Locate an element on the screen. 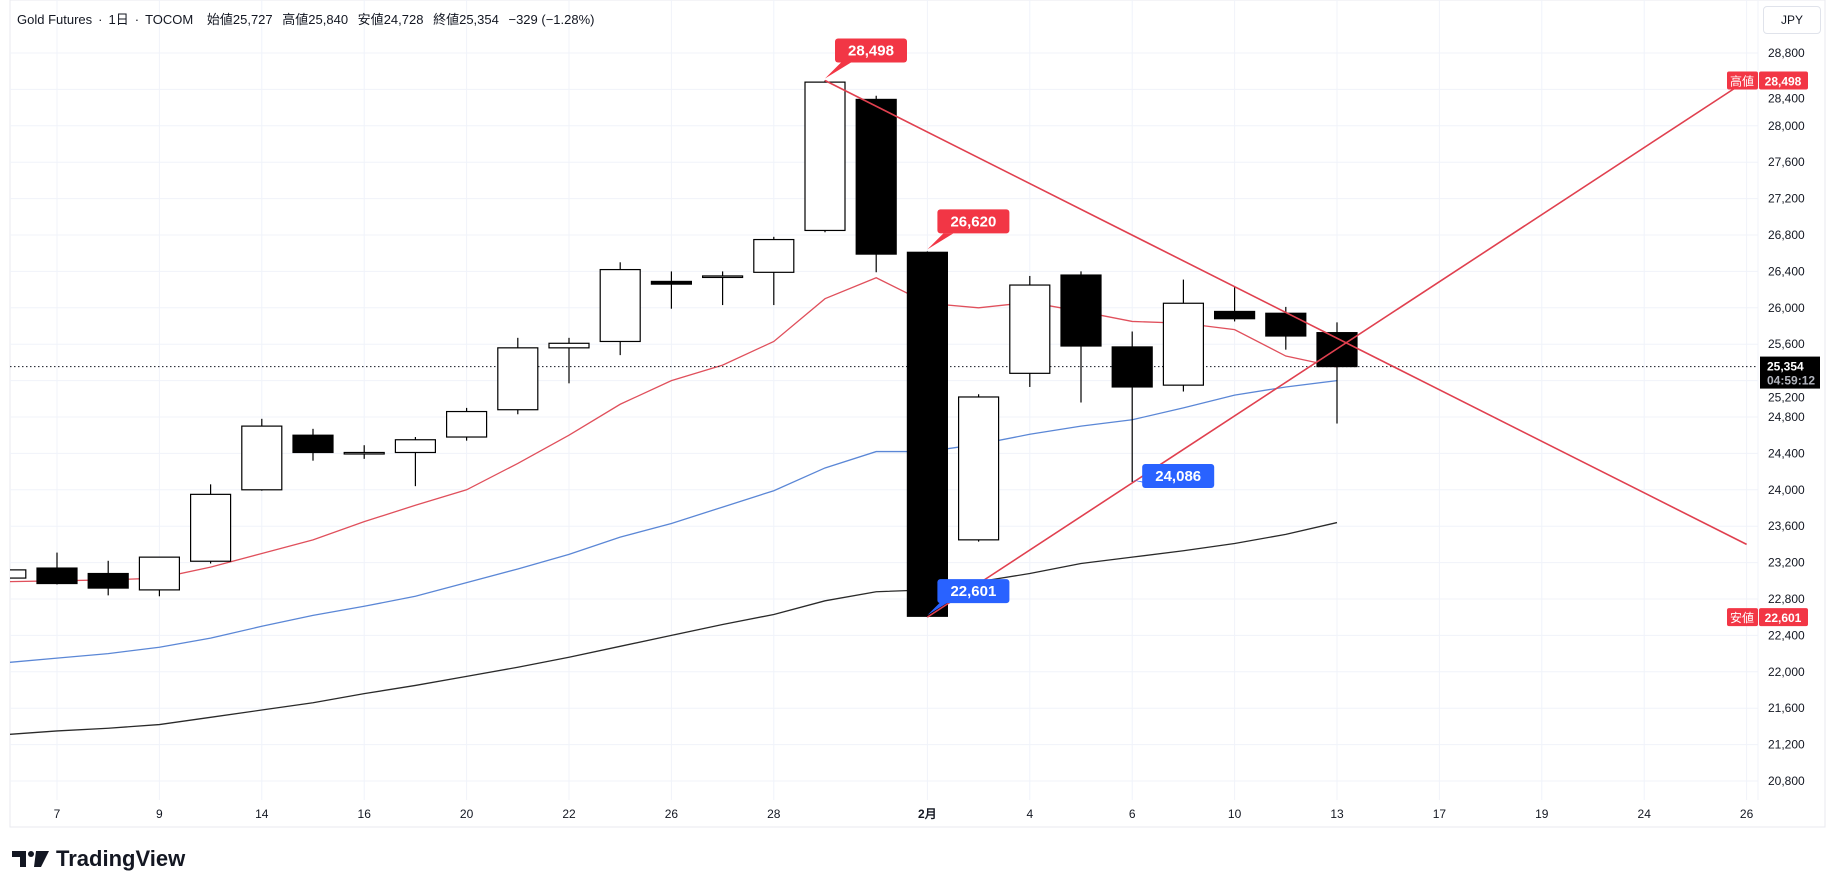 Image resolution: width=1832 pixels, height=888 pixels. price-tick-label: 23,600 is located at coordinates (1786, 526).